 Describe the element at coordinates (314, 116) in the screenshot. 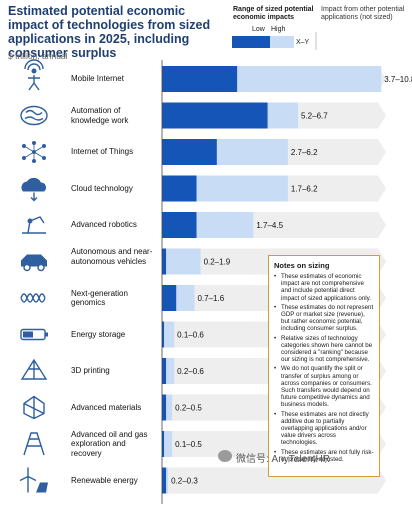

I see `range-label: 5.2–6.7` at that location.